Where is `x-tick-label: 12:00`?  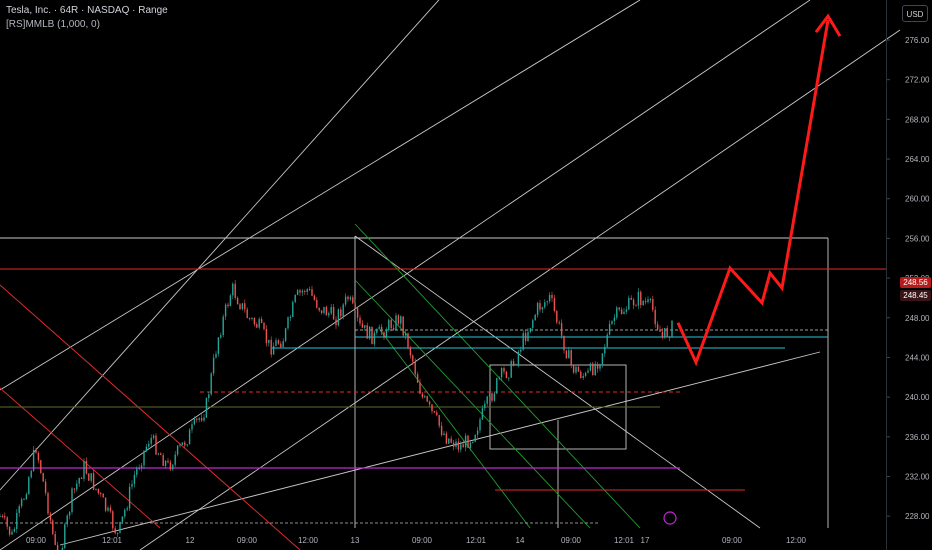 x-tick-label: 12:00 is located at coordinates (796, 540).